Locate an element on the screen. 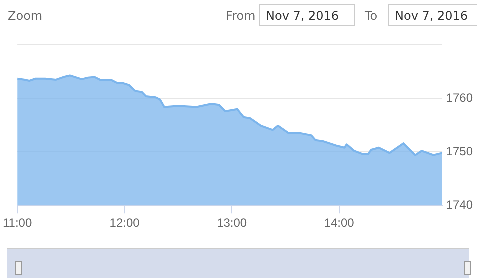  text: From is located at coordinates (241, 16).